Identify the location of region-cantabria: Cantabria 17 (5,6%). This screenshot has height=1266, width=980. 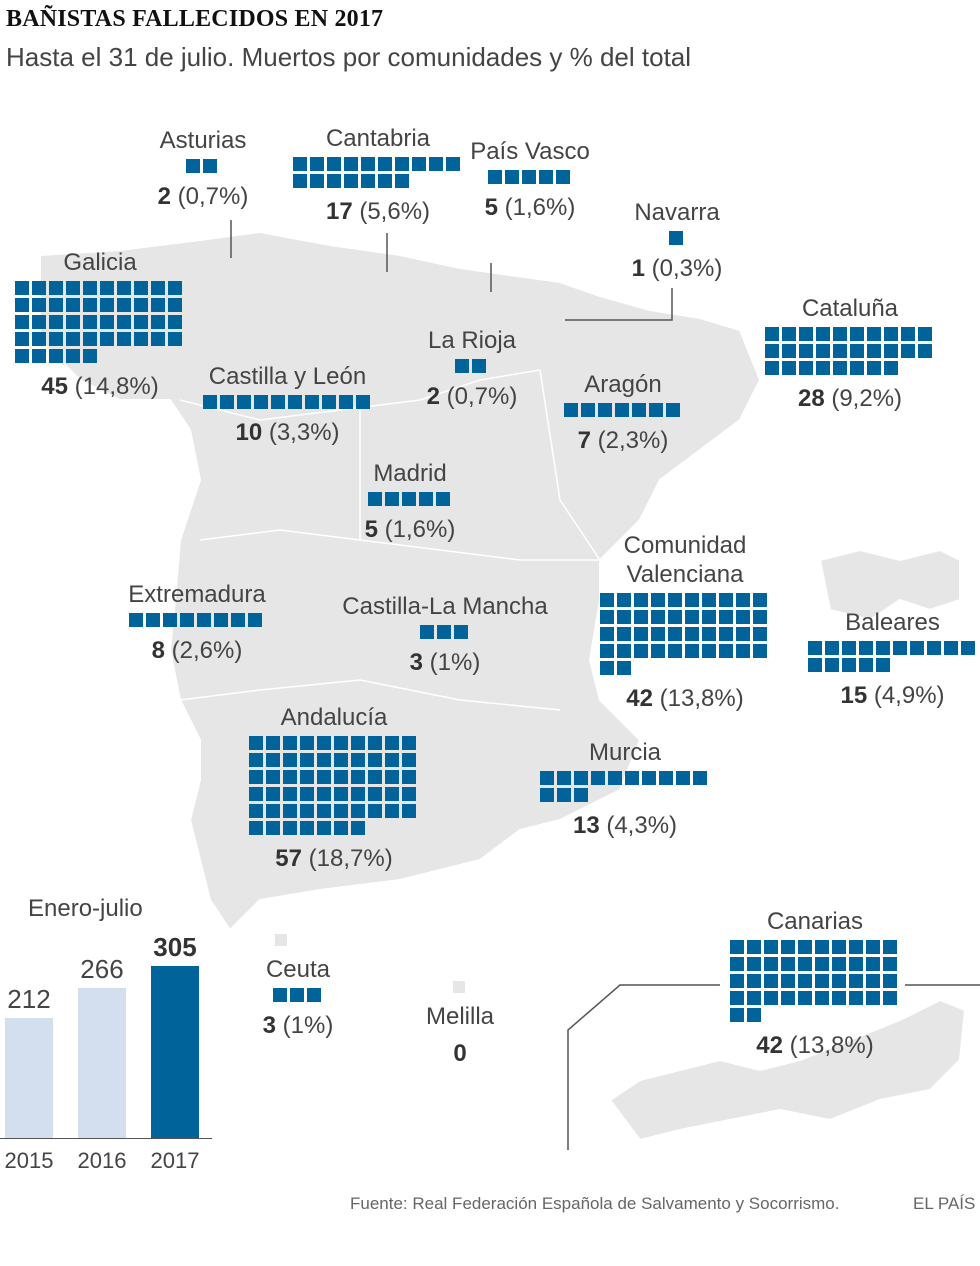
(378, 175).